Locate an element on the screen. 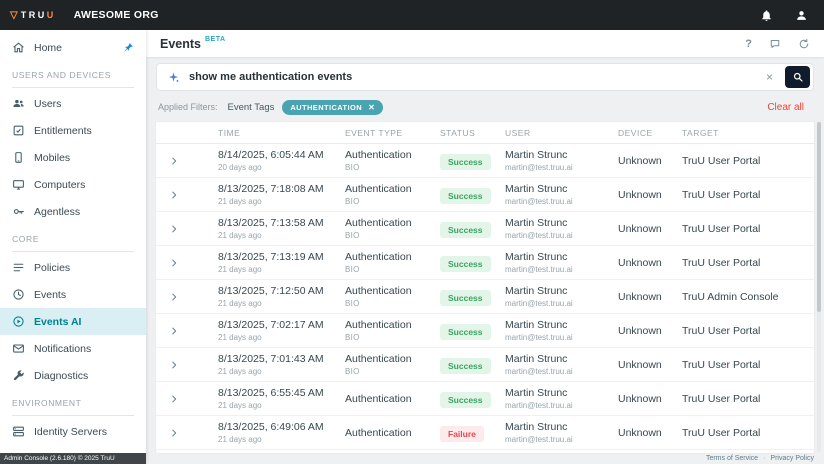  table-header-row: TIME EVENT TYPE STATUS USER DEVICE TARGET is located at coordinates (485, 133).